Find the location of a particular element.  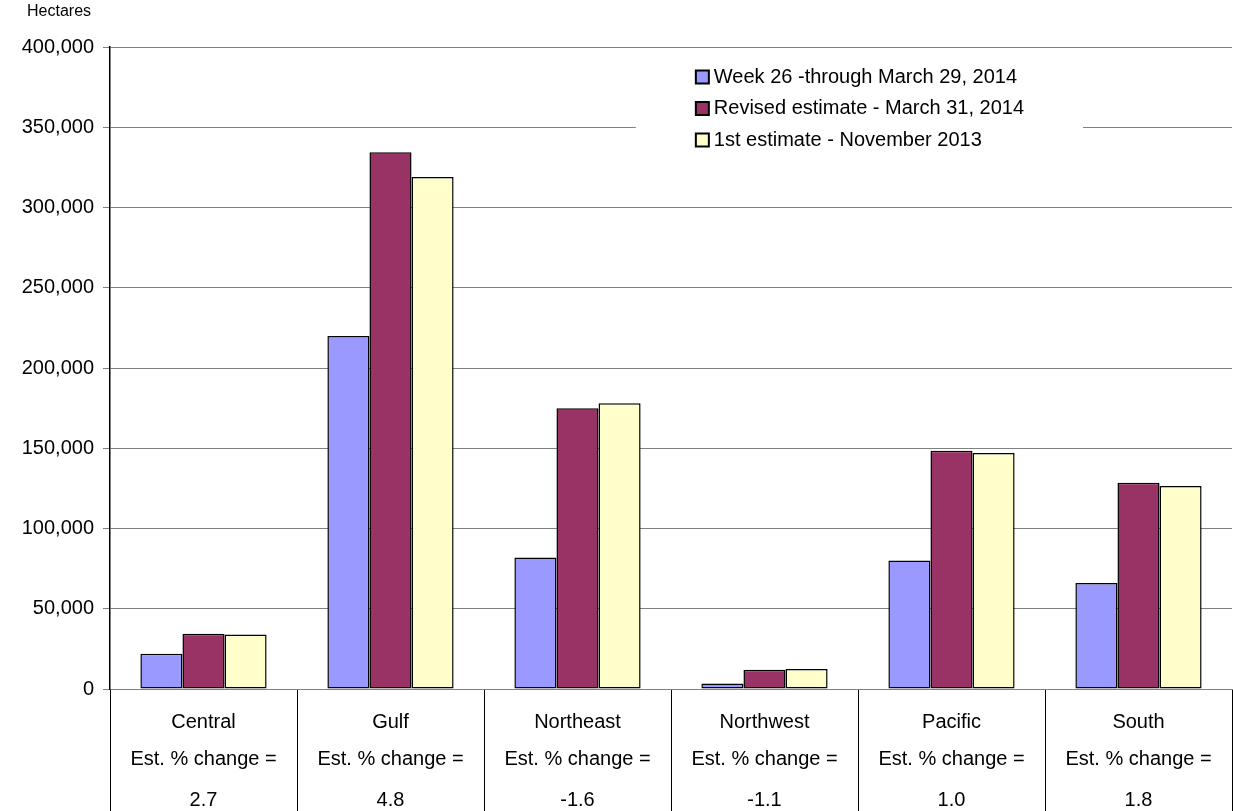

y-tick-label: 300,000 is located at coordinates (57, 206).